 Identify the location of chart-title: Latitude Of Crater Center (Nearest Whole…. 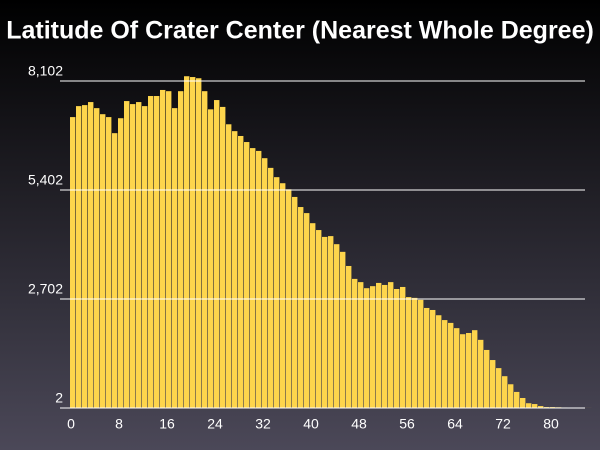
(300, 31).